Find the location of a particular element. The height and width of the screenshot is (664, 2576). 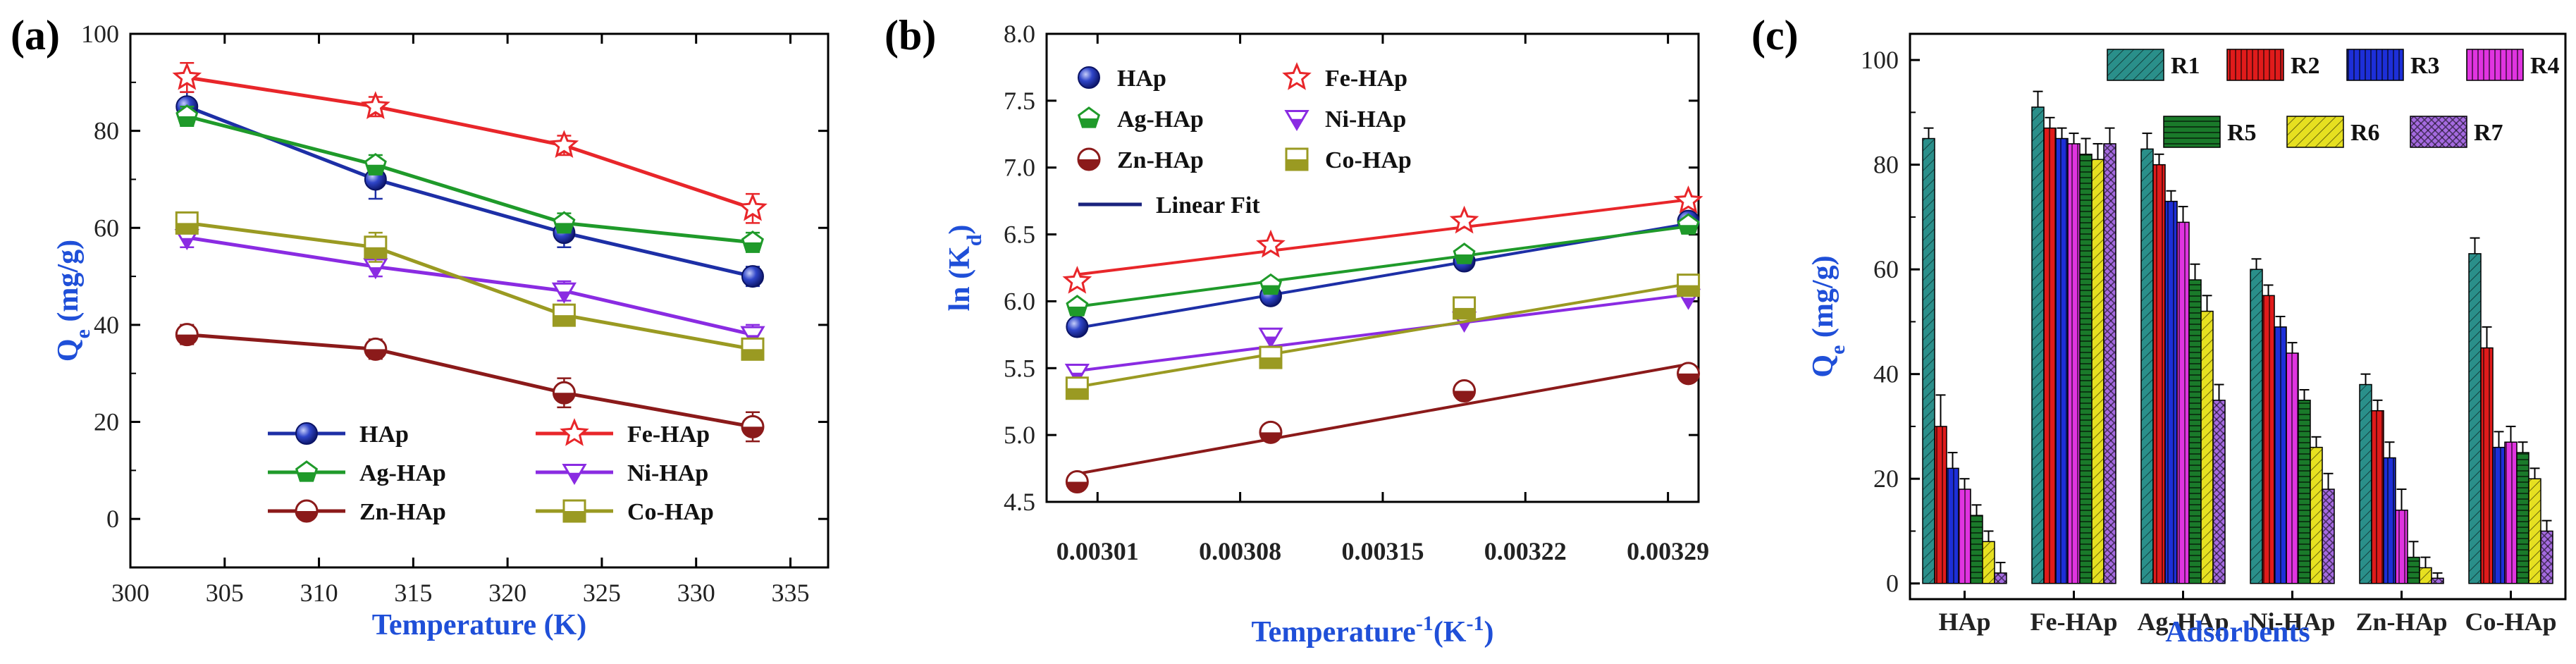

series-line is located at coordinates (469, 191).